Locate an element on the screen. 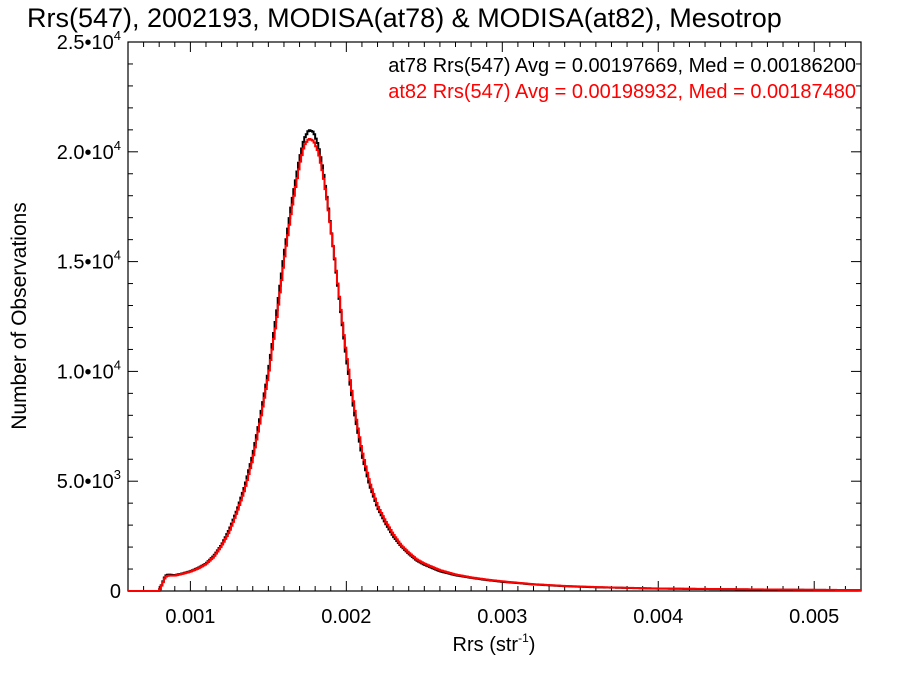 This screenshot has width=900, height=675. y-tick-label-0: 0 is located at coordinates (115, 592).